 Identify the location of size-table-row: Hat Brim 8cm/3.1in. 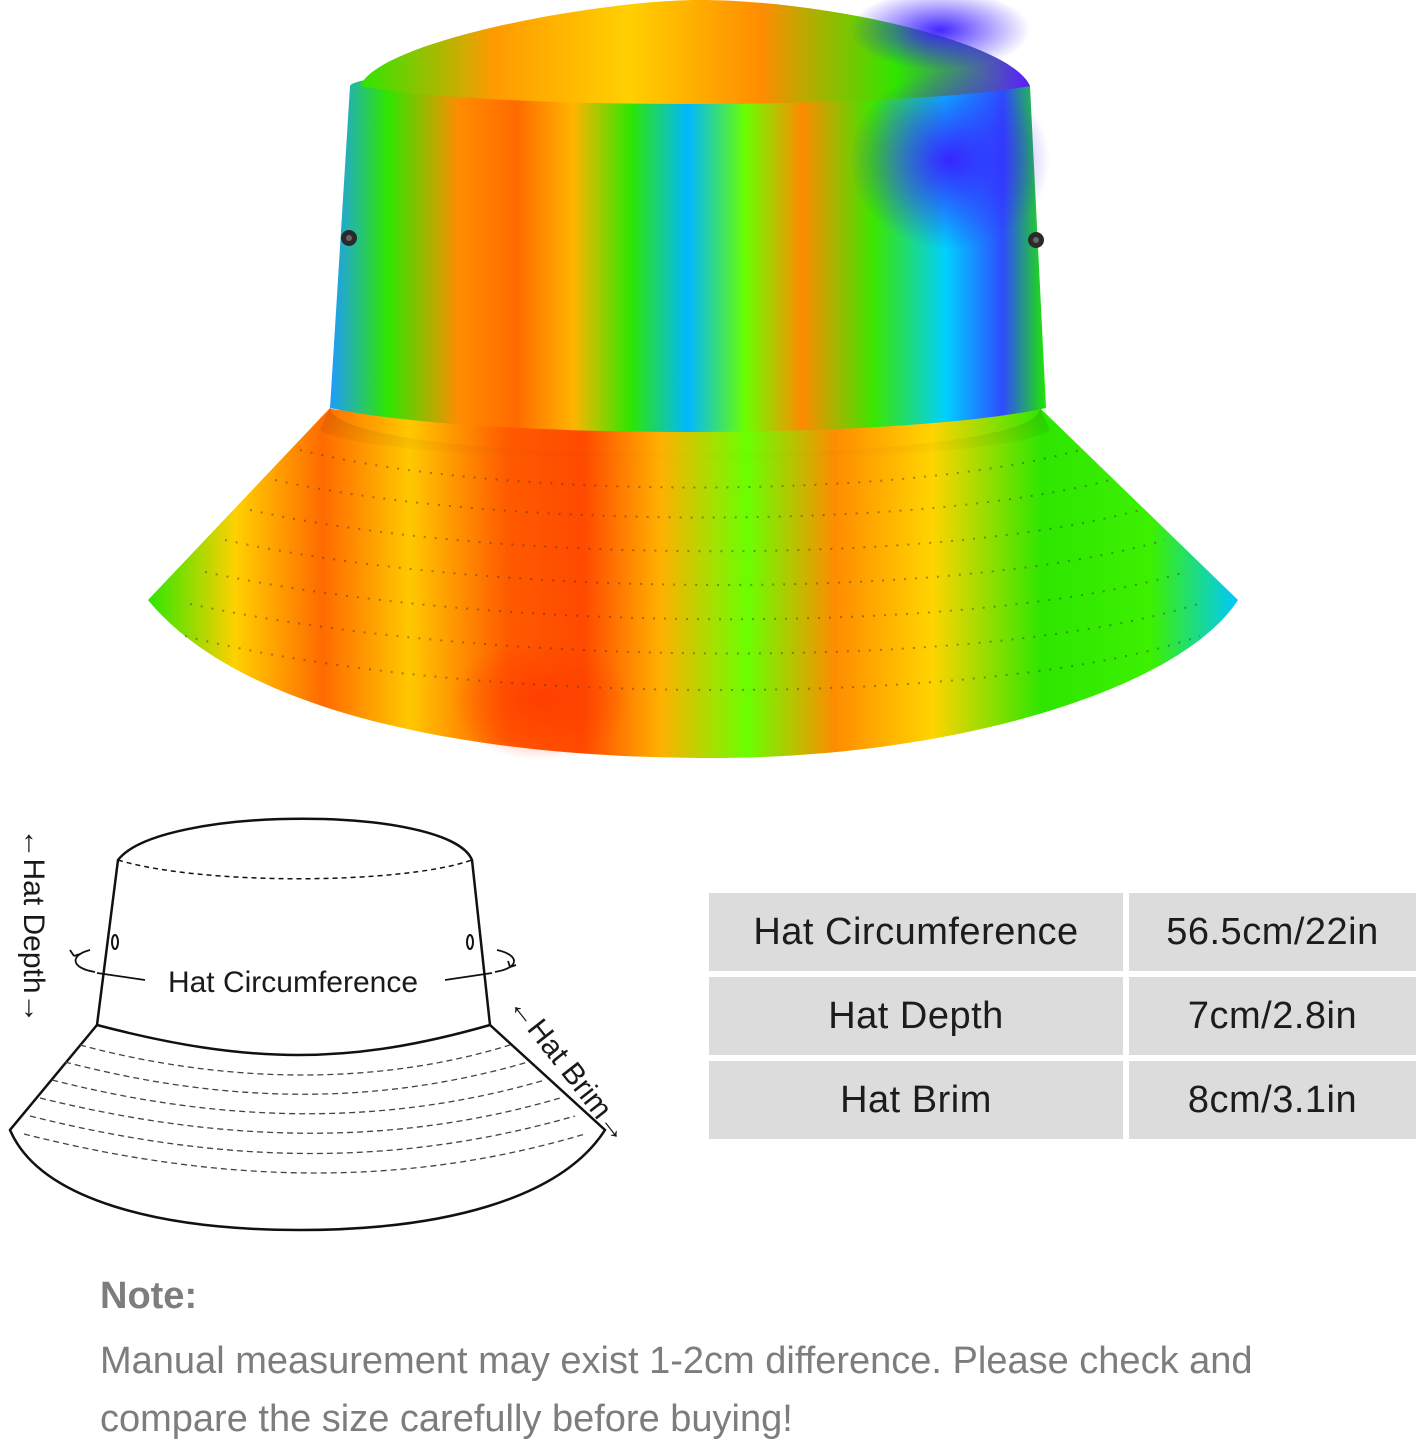
(1062, 1103).